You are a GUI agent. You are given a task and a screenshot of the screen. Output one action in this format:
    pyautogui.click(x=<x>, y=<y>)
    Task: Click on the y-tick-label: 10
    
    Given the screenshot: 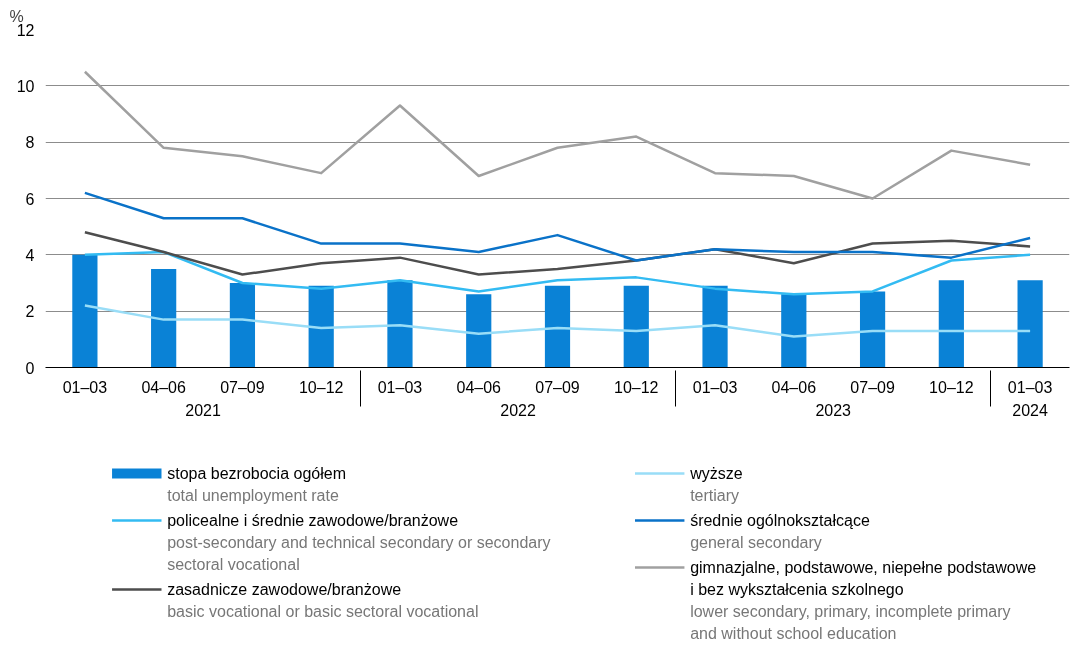 What is the action you would take?
    pyautogui.click(x=25, y=86)
    